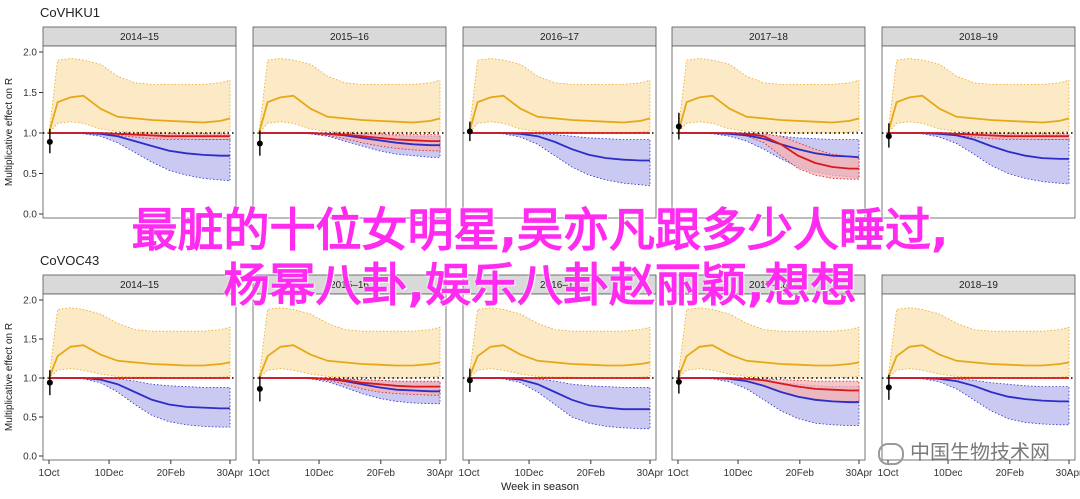 The height and width of the screenshot is (499, 1080). Describe the element at coordinates (69, 260) in the screenshot. I see `chart-title: CoVOC43` at that location.